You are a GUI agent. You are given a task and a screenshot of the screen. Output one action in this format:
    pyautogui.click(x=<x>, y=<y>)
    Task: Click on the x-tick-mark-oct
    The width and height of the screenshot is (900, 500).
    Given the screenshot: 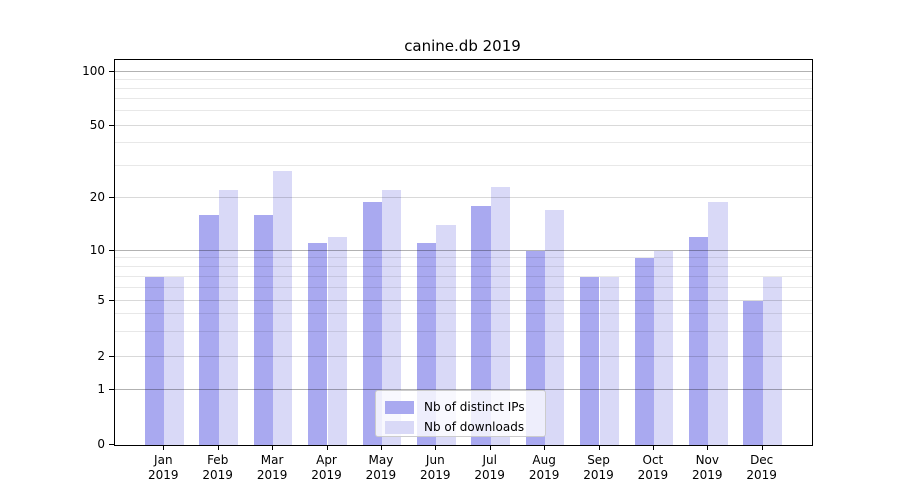 What is the action you would take?
    pyautogui.click(x=653, y=447)
    